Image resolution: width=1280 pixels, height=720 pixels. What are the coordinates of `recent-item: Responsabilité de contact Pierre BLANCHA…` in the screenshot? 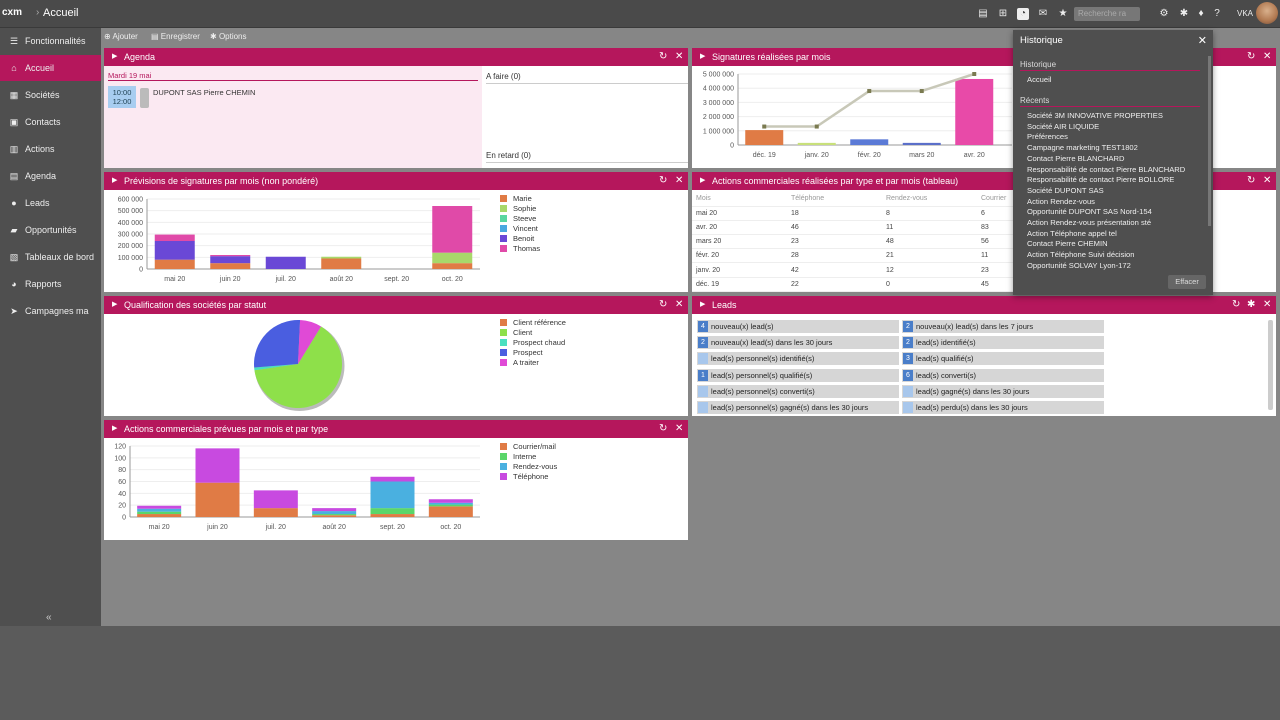 It's located at (1106, 169).